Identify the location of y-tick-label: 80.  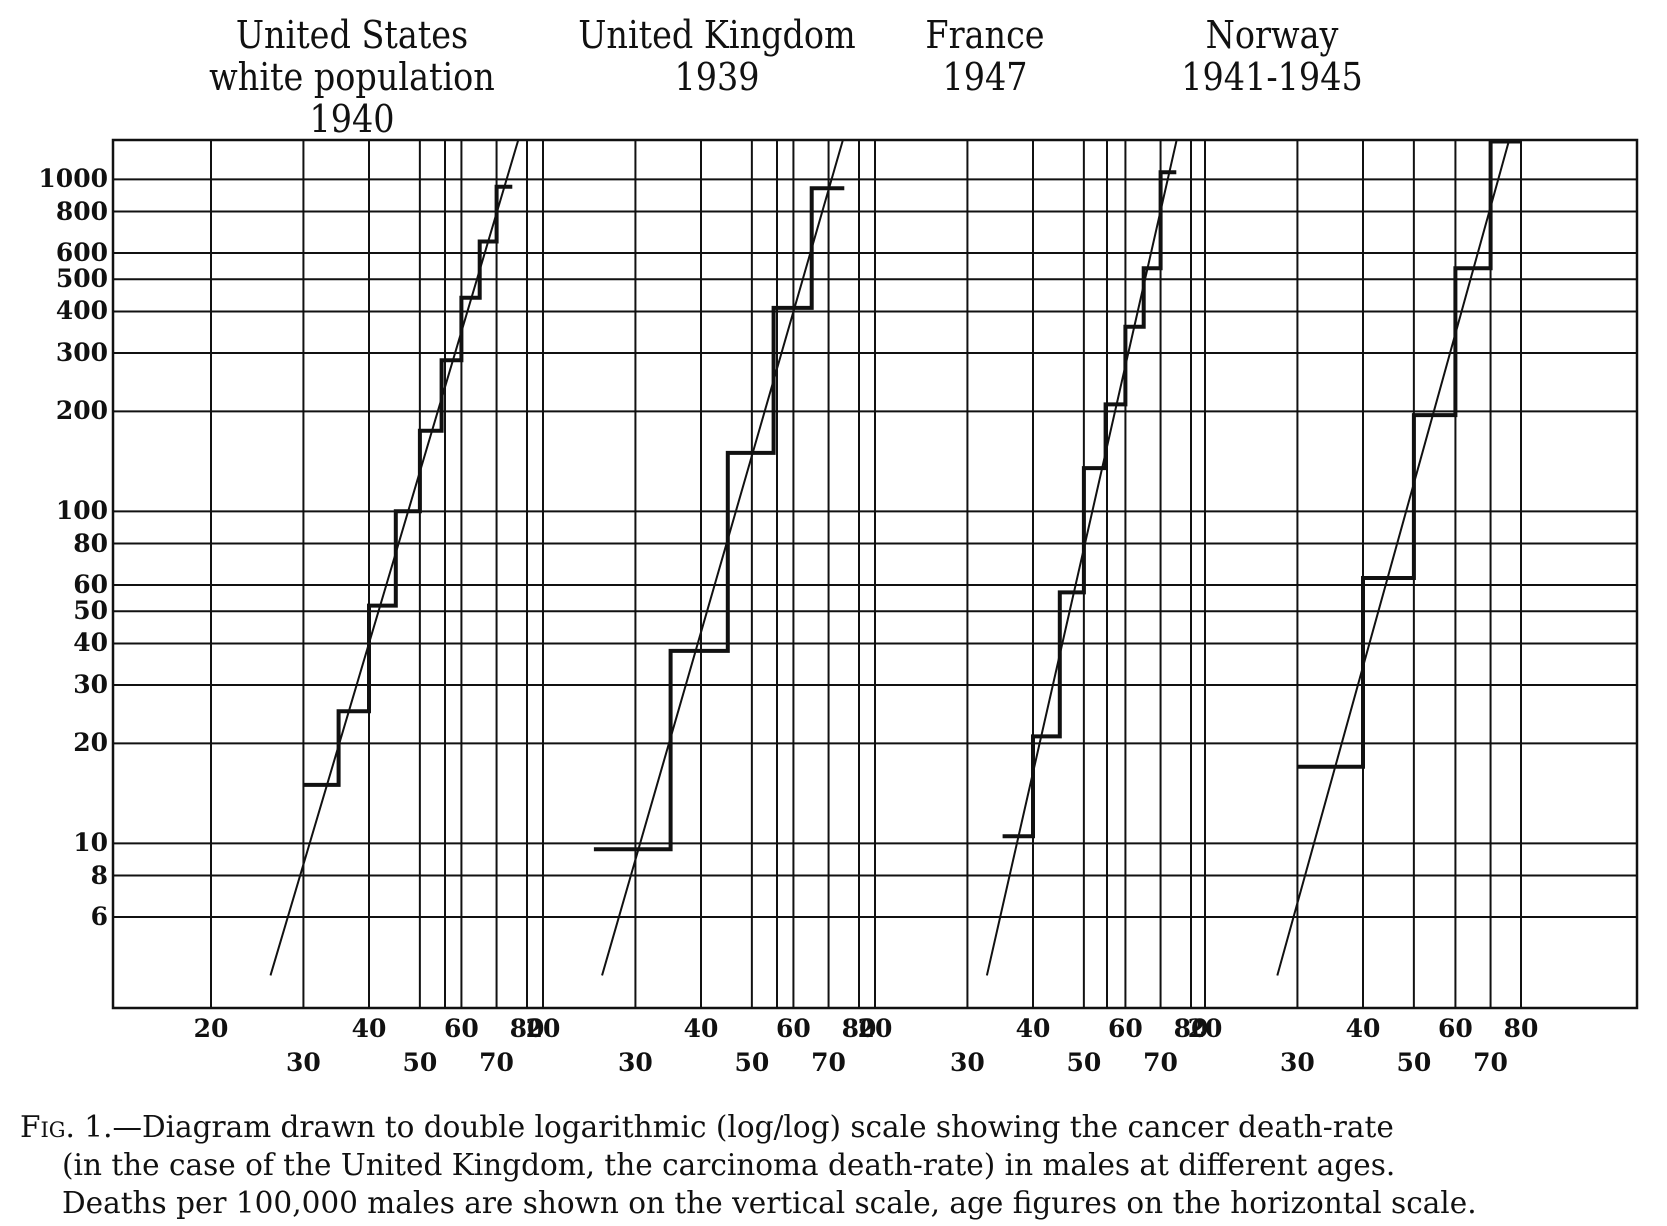
(90, 543).